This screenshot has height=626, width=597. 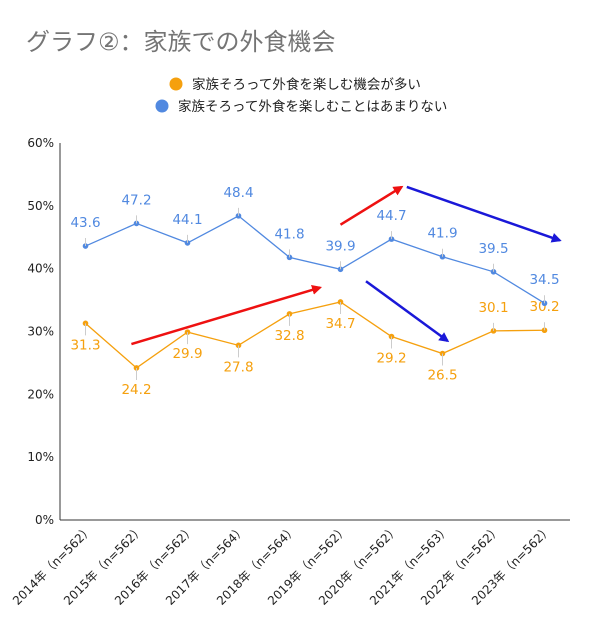 What do you see at coordinates (544, 280) in the screenshot?
I see `data-label: 34.5` at bounding box center [544, 280].